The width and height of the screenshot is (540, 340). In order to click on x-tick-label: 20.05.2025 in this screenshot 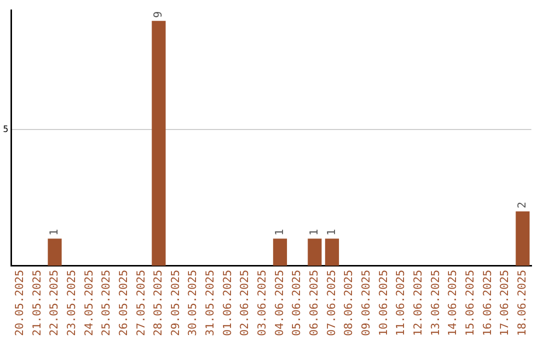, I will do `click(19, 303)`.